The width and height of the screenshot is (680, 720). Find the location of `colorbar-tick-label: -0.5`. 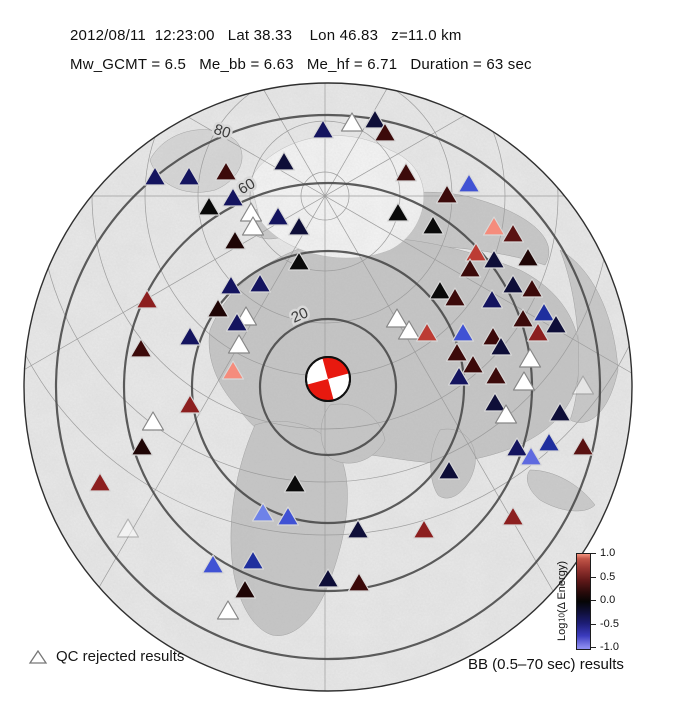

colorbar-tick-label: -0.5 is located at coordinates (609, 624).